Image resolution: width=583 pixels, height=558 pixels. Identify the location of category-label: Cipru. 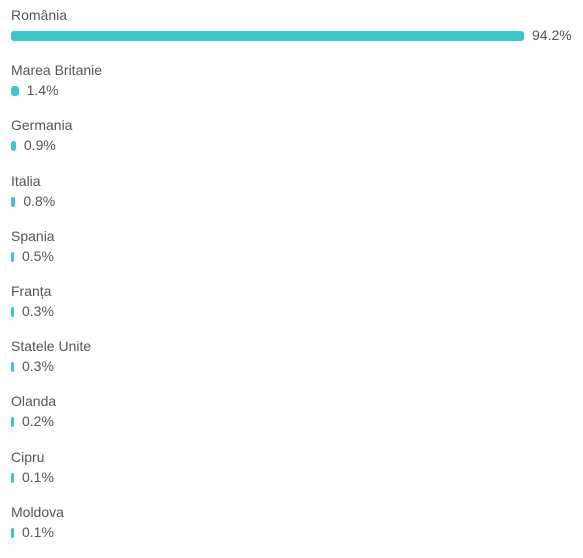
(28, 456).